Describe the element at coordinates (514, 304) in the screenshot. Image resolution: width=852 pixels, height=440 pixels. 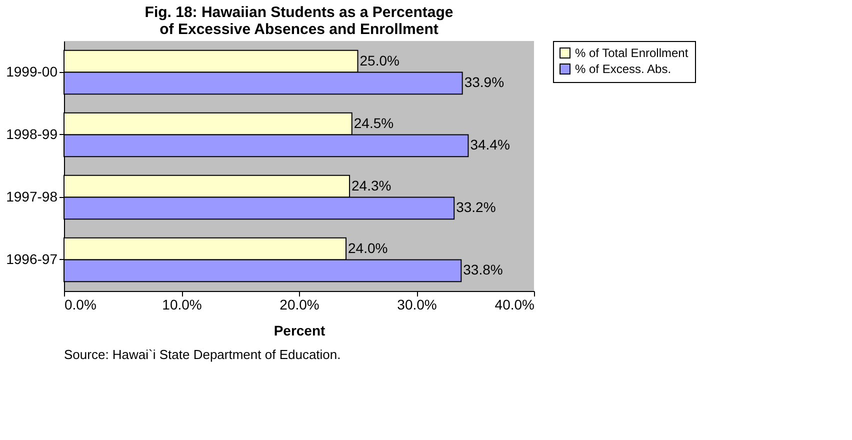
I see `x-tick-label: 40.0%` at that location.